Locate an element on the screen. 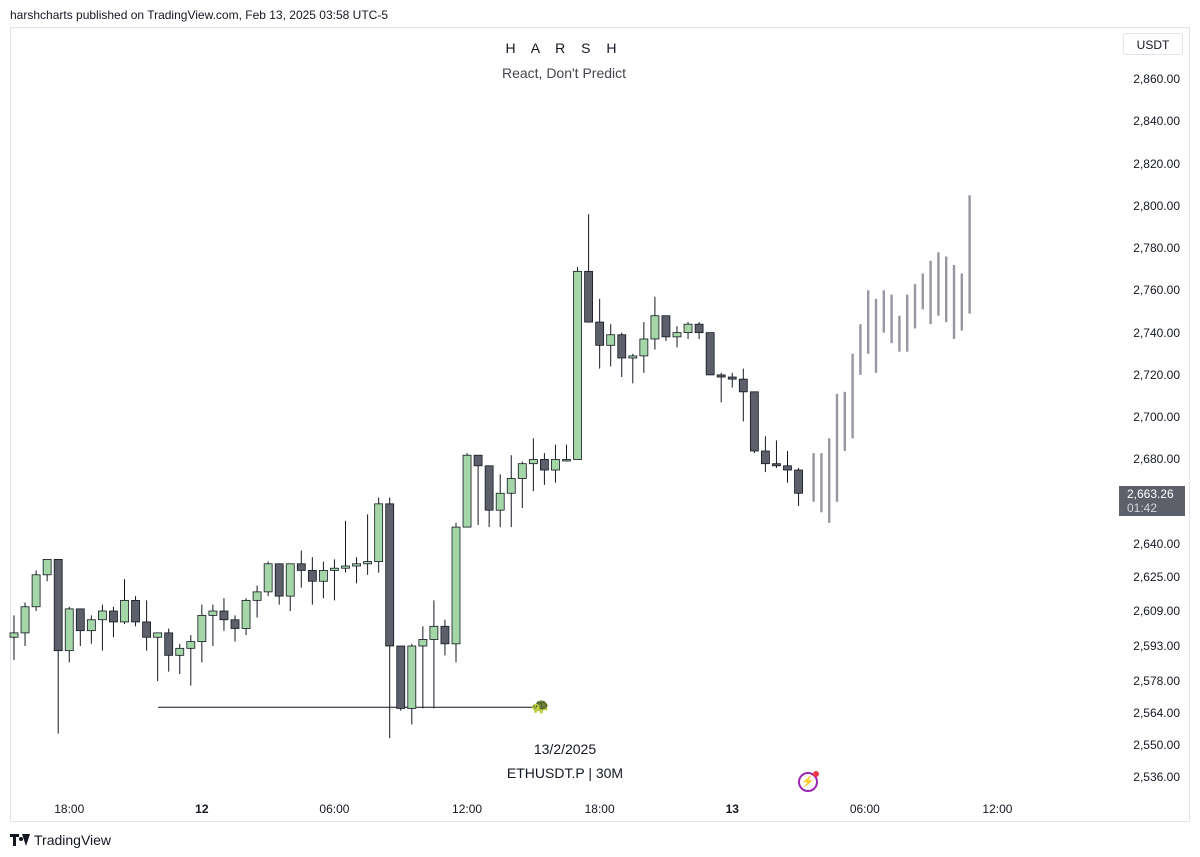  flash-icon: ⚡ is located at coordinates (808, 781).